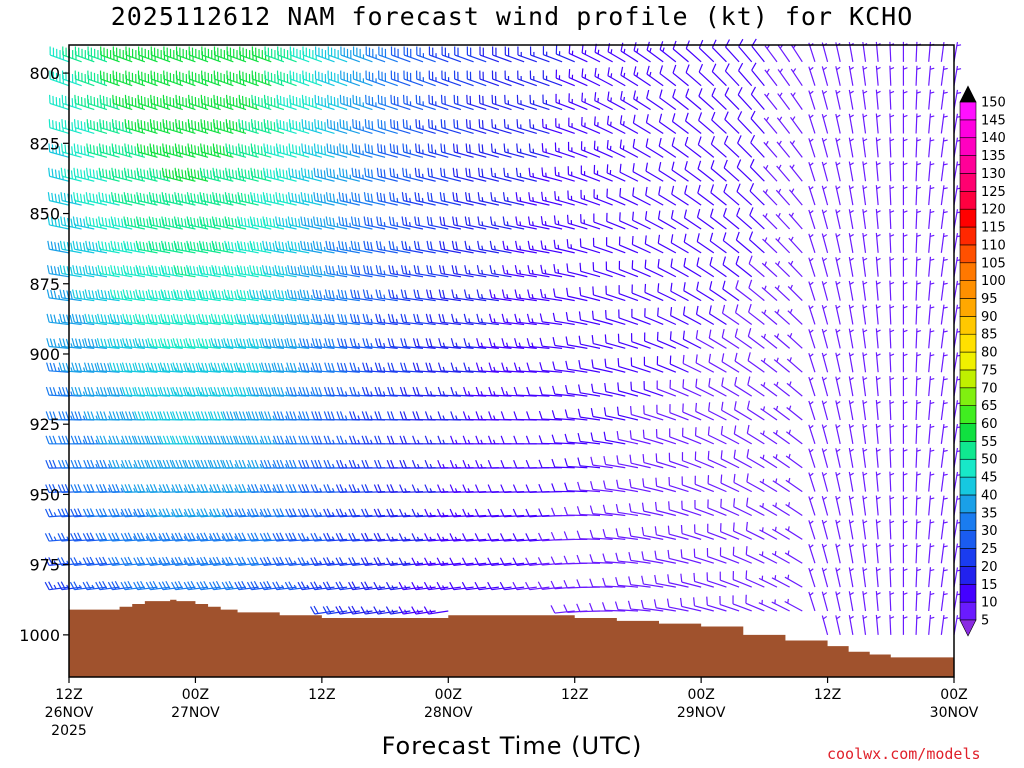 The width and height of the screenshot is (1024, 768). I want to click on colorbar-label: 10, so click(989, 603).